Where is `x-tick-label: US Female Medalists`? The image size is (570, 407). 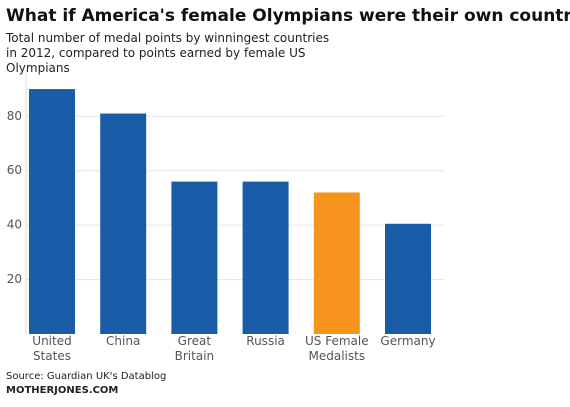
x-tick-label: US Female Medalists is located at coordinates (336, 348).